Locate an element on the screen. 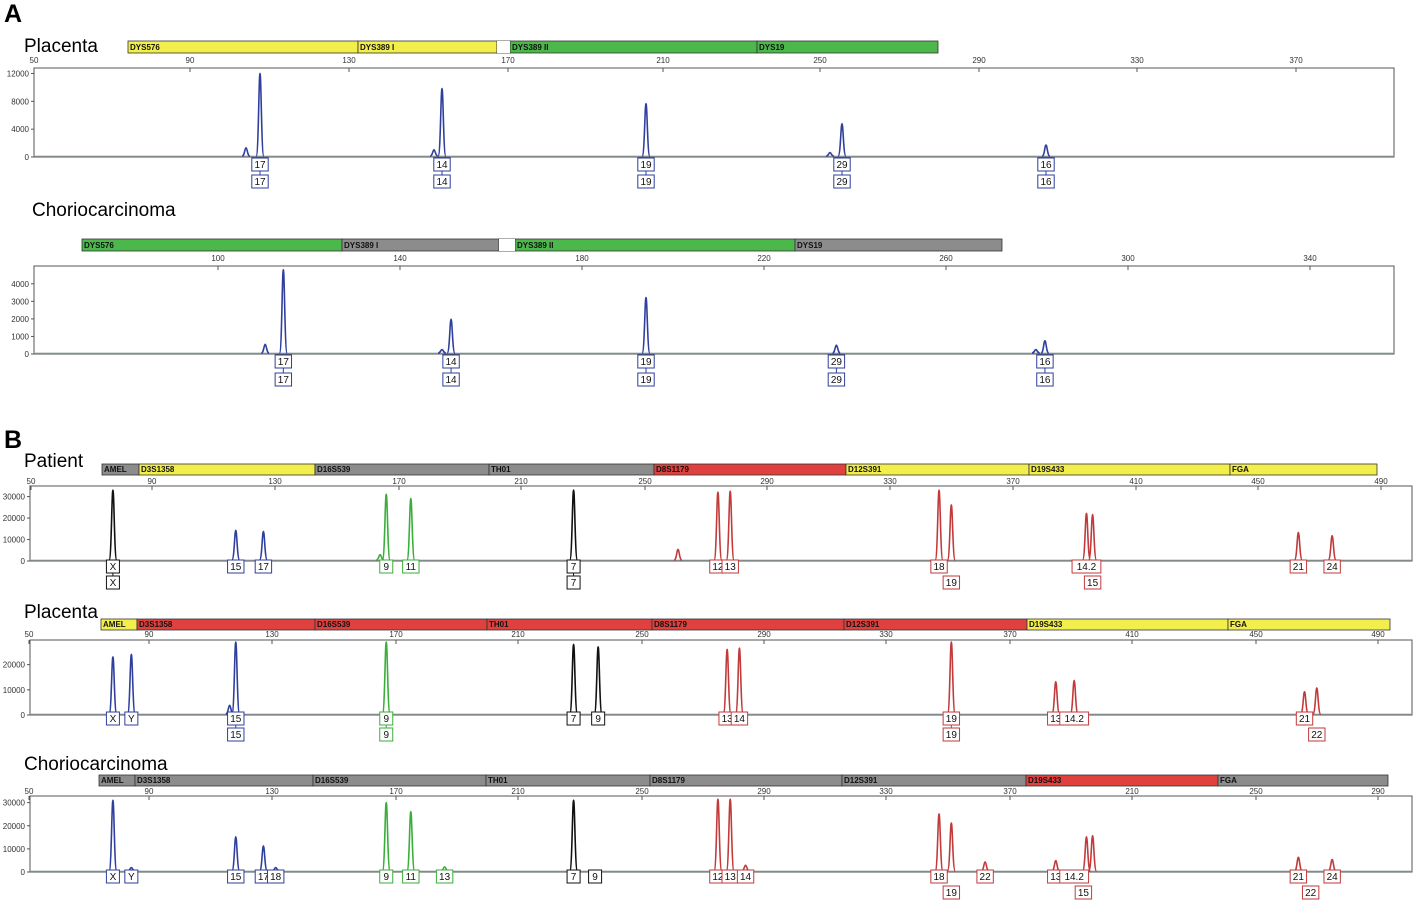  x-tick-label: 330 is located at coordinates (1137, 60).